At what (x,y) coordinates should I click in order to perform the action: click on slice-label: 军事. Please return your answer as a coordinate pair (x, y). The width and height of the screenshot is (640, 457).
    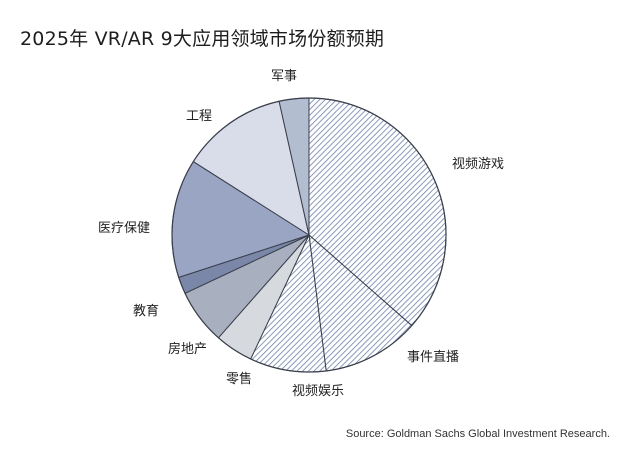
    Looking at the image, I should click on (284, 76).